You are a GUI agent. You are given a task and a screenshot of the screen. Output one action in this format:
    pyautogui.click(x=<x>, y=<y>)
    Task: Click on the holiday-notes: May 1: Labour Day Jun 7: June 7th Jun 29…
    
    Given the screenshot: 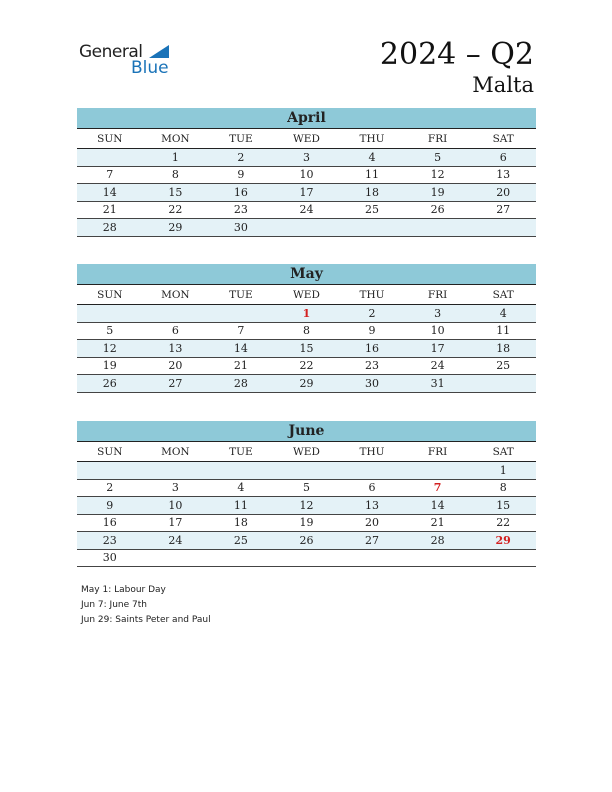 What is the action you would take?
    pyautogui.click(x=146, y=605)
    